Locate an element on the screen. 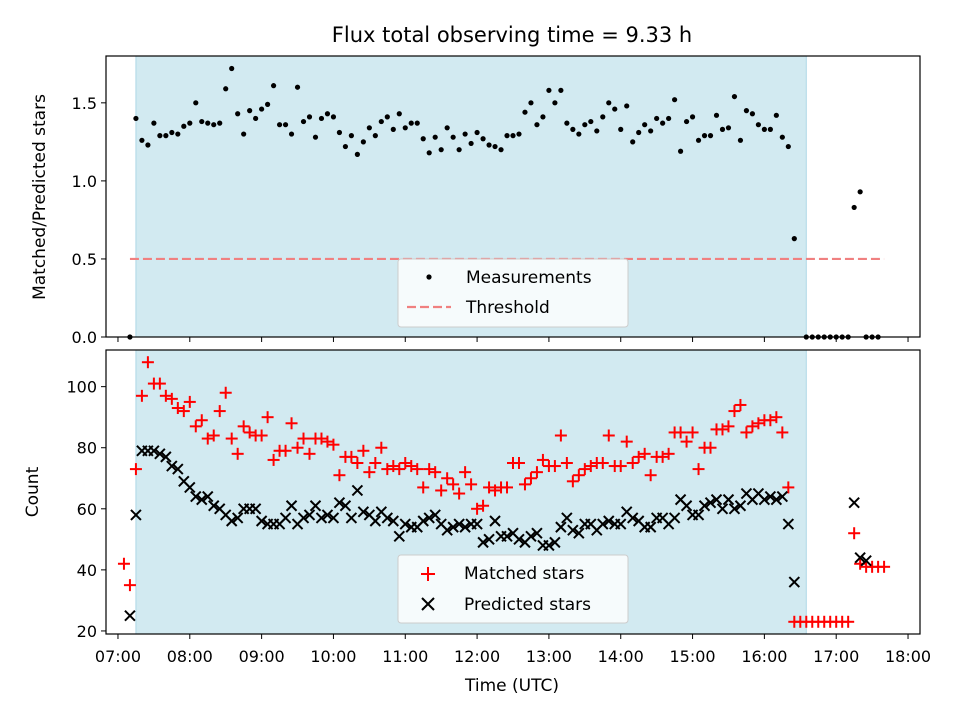 Image resolution: width=960 pixels, height=720 pixels. bottom-y-tick-label: 80 is located at coordinates (87, 448).